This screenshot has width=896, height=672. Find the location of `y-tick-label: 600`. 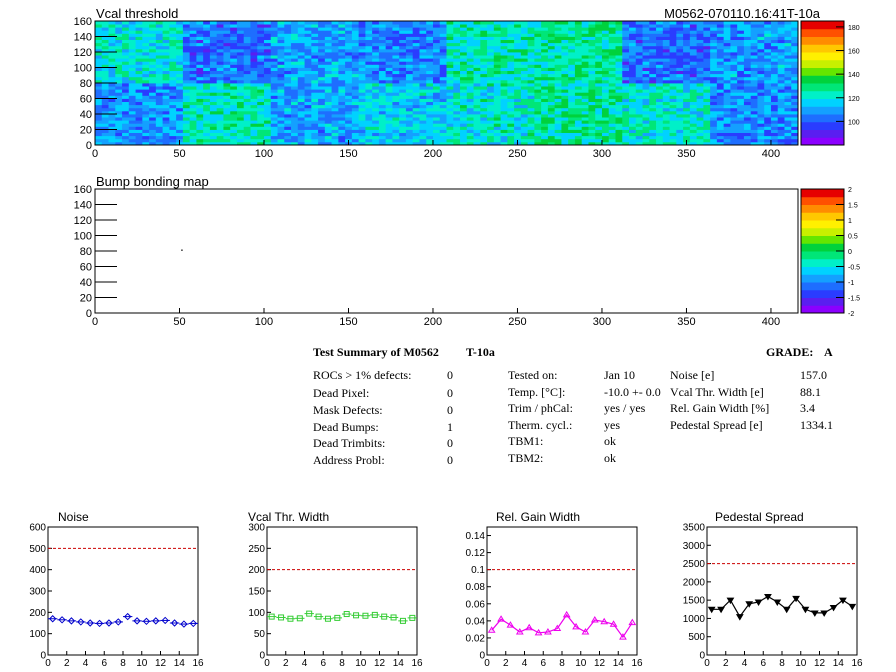

y-tick-label: 600 is located at coordinates (37, 528).